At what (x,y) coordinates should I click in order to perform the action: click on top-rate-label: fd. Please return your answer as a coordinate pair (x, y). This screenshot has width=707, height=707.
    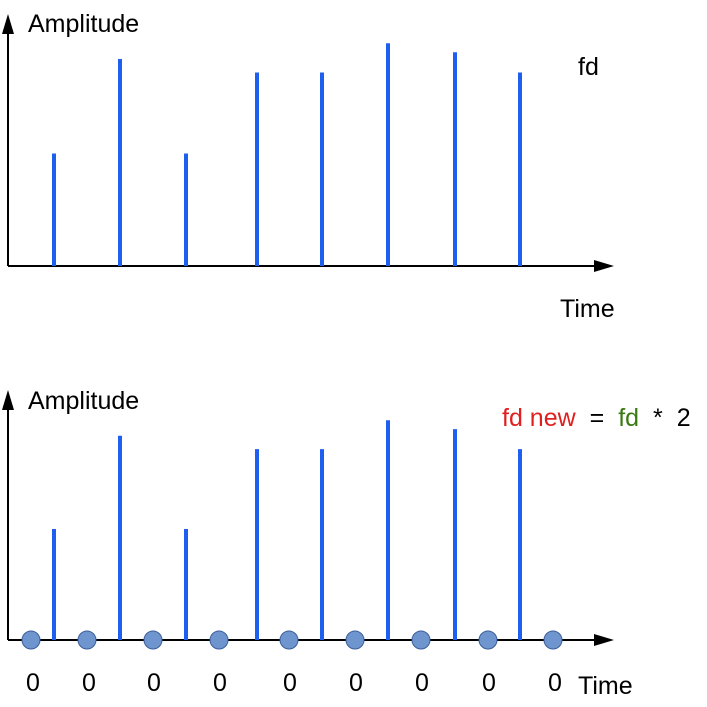
    Looking at the image, I should click on (588, 67).